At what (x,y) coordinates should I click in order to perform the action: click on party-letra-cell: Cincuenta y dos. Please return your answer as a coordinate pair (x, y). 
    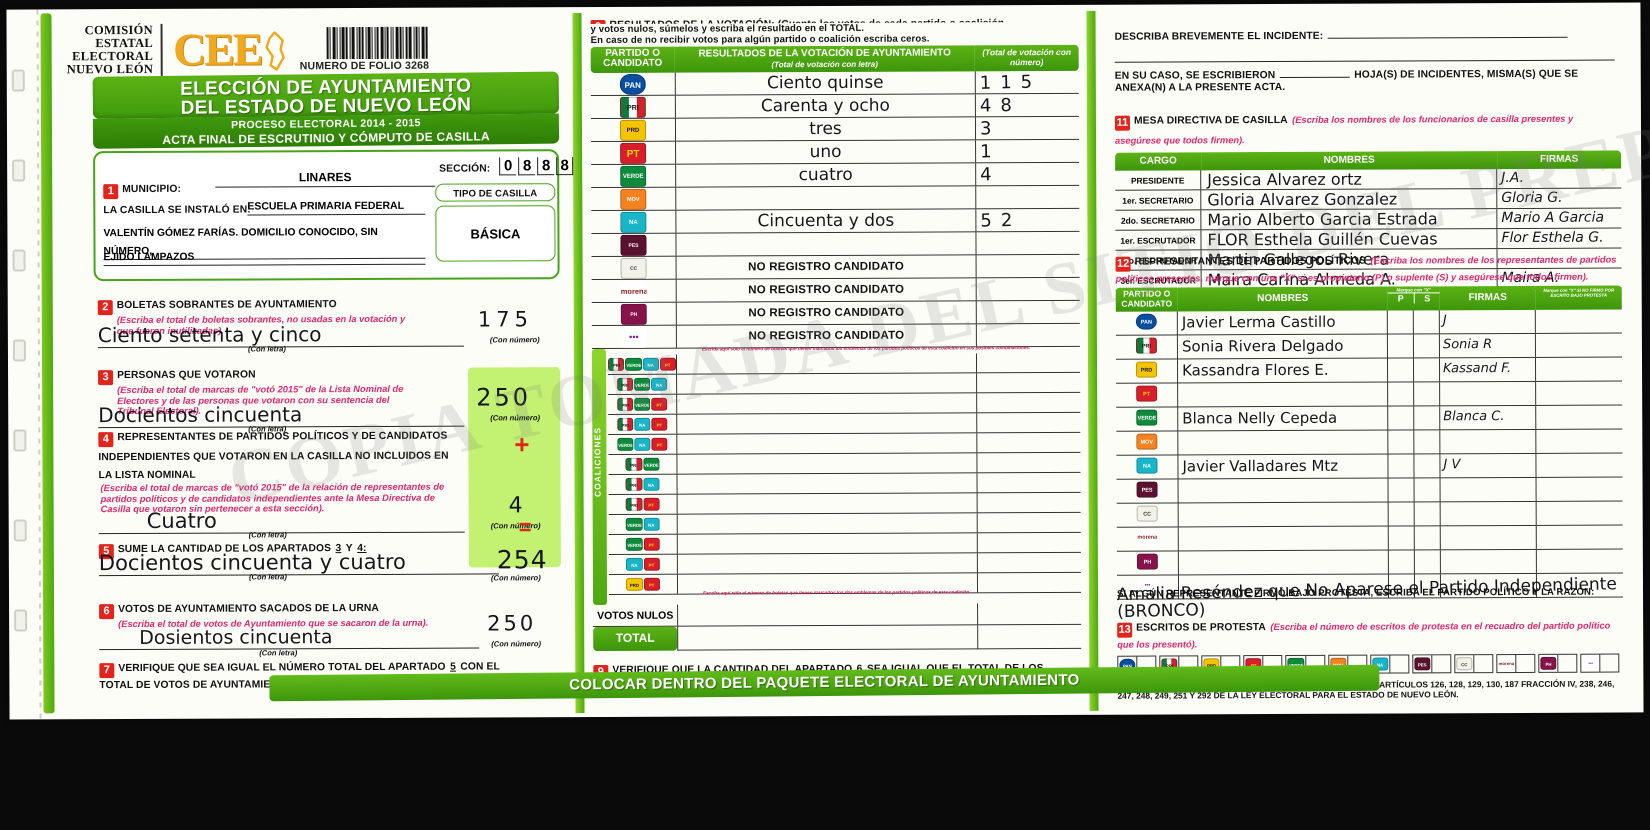
    Looking at the image, I should click on (825, 221).